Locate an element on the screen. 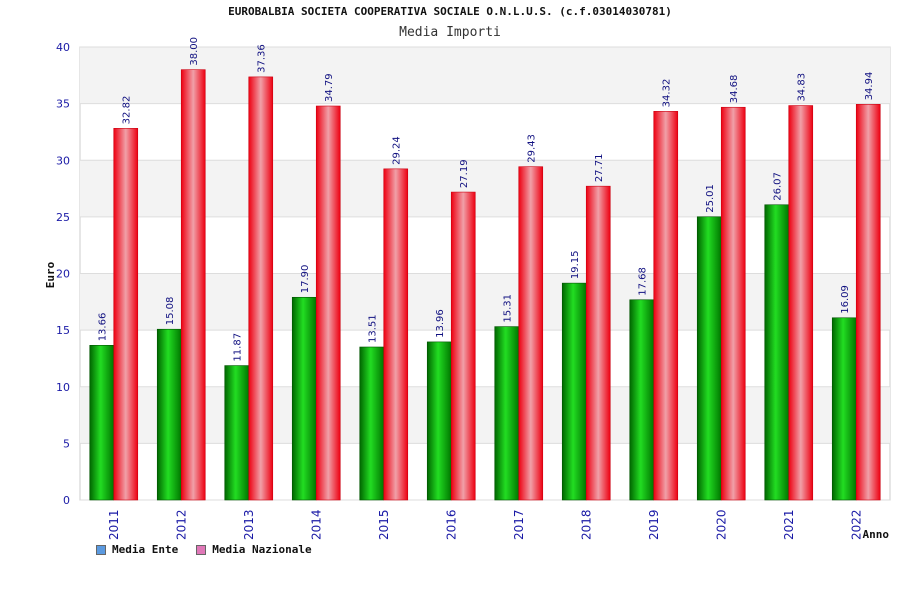  data-label: 27.19 is located at coordinates (464, 173).